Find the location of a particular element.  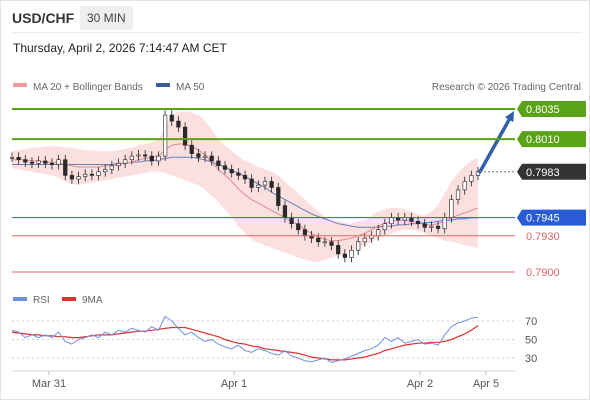

rsi-ma-legend-swatch is located at coordinates (69, 299).